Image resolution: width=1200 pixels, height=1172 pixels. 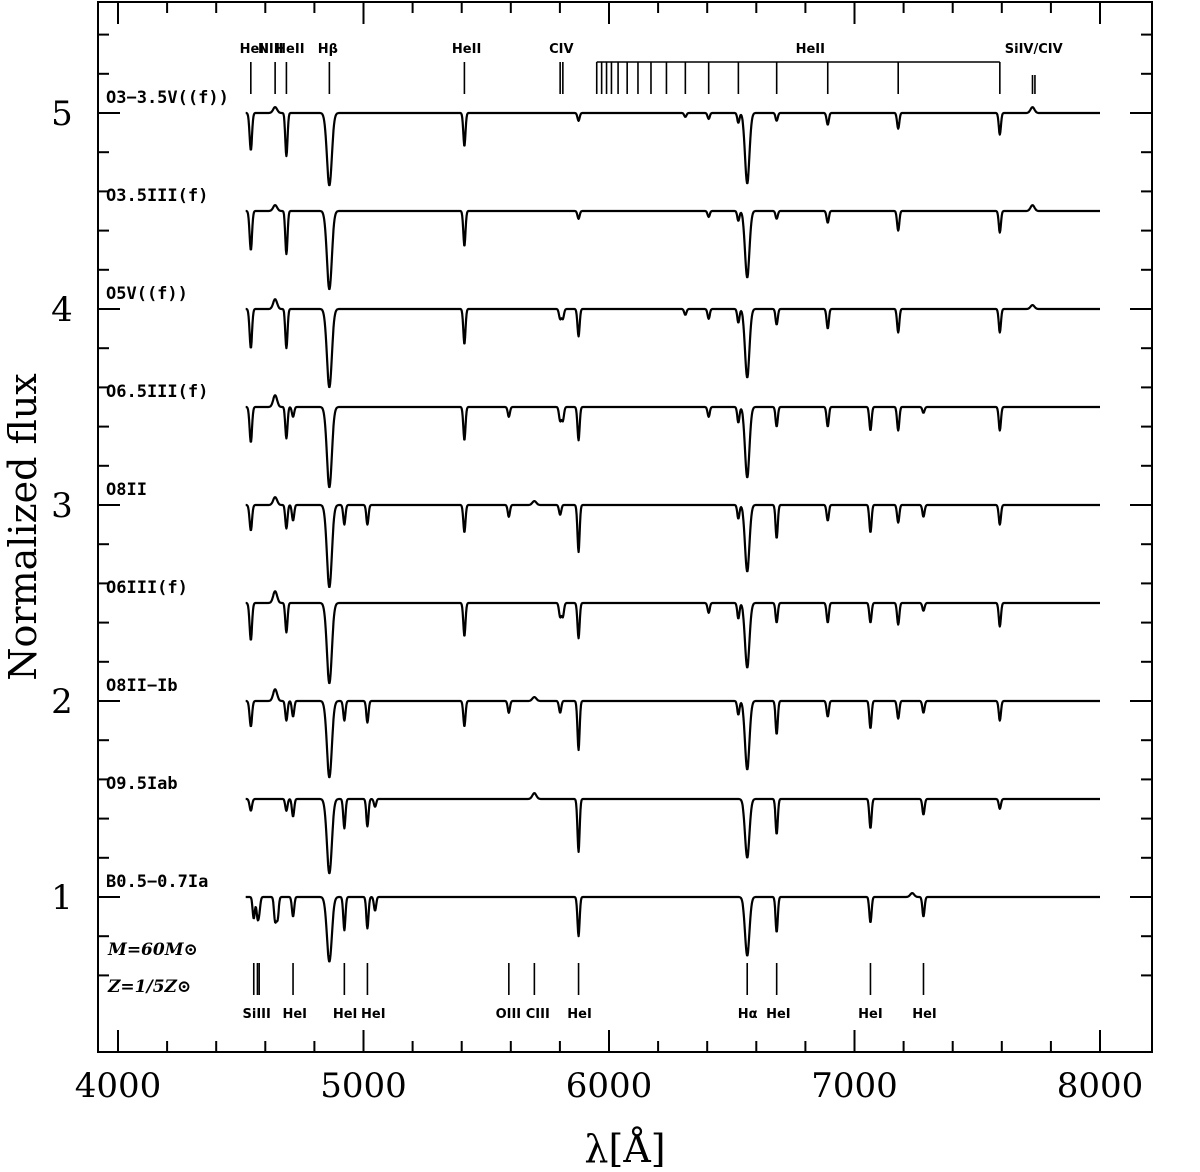 I want to click on x-tick-label: 7000, so click(x=854, y=1086).